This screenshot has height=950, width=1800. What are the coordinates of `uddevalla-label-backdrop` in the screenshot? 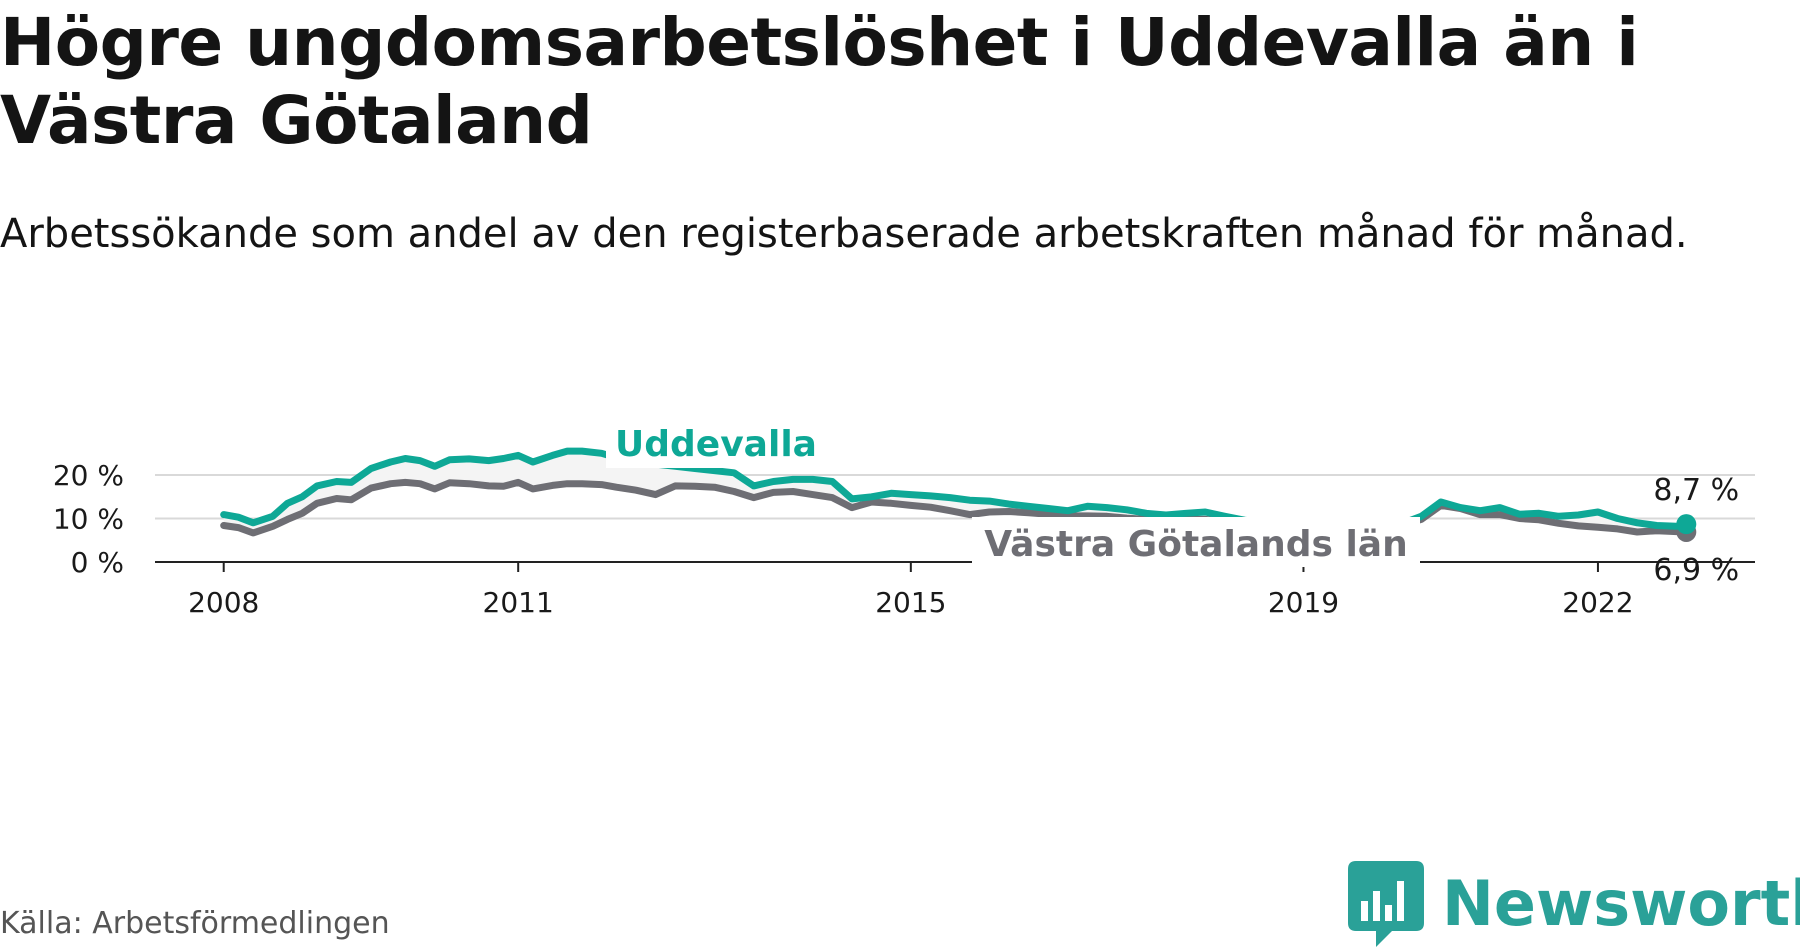 It's located at (720, 443).